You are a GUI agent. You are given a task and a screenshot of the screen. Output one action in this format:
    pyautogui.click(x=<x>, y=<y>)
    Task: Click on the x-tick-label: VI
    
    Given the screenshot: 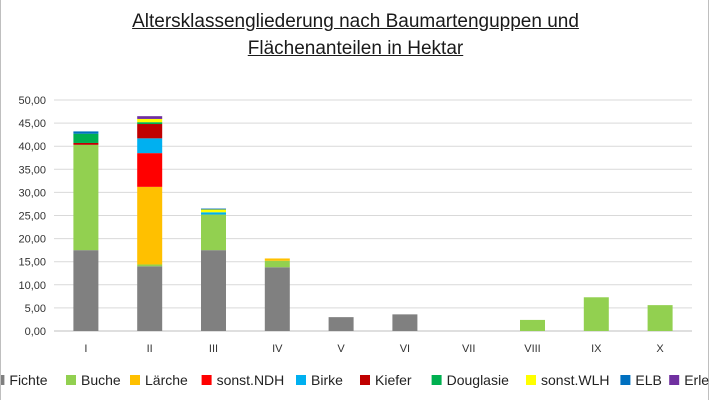 What is the action you would take?
    pyautogui.click(x=405, y=349)
    